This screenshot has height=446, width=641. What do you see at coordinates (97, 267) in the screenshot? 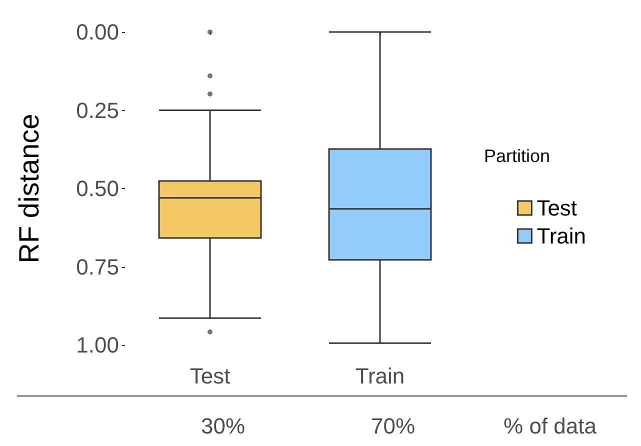
I see `y-tick-label: 0.75` at bounding box center [97, 267].